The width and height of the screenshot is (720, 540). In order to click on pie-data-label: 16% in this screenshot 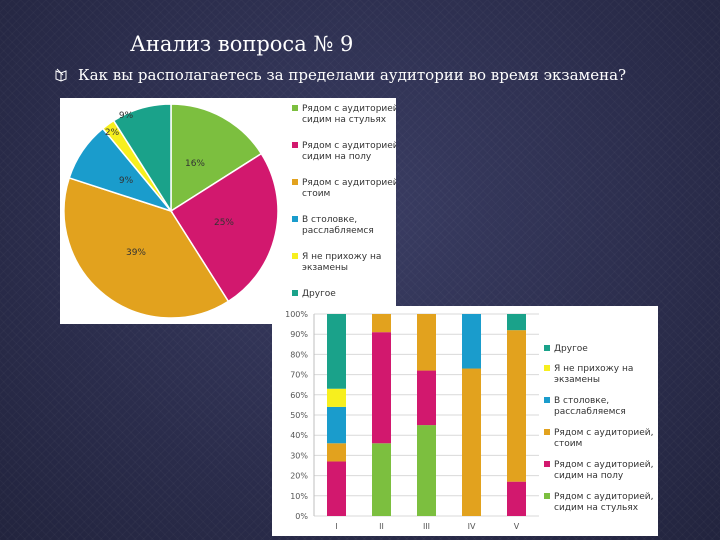, I will do `click(195, 164)`.